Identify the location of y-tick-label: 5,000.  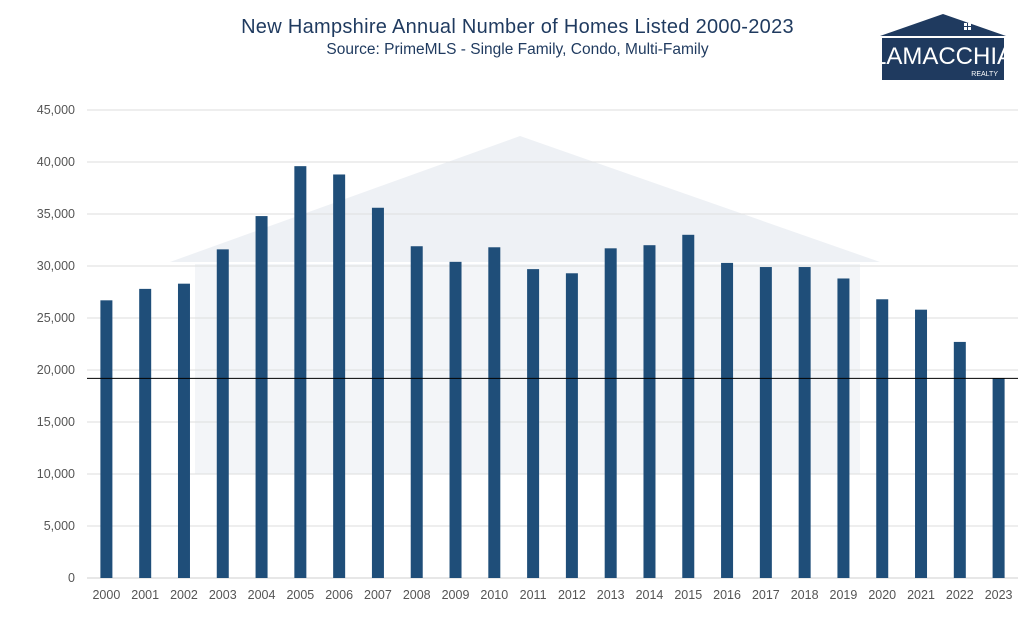
(59, 526).